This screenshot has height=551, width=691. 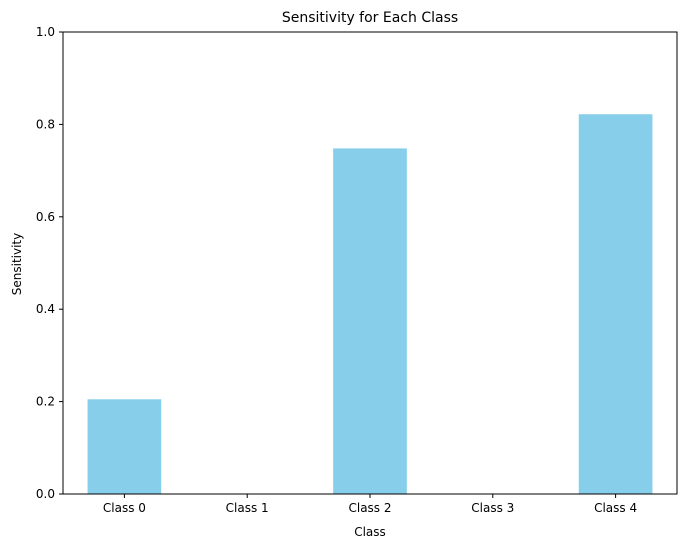 What do you see at coordinates (370, 532) in the screenshot?
I see `x-axis-label: Class` at bounding box center [370, 532].